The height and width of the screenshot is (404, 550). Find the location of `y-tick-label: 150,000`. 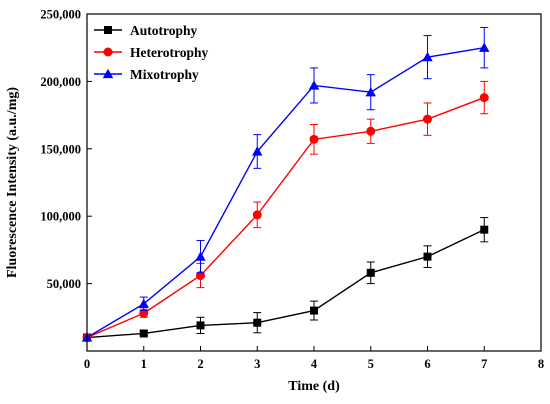

y-tick-label: 150,000 is located at coordinates (60, 149).